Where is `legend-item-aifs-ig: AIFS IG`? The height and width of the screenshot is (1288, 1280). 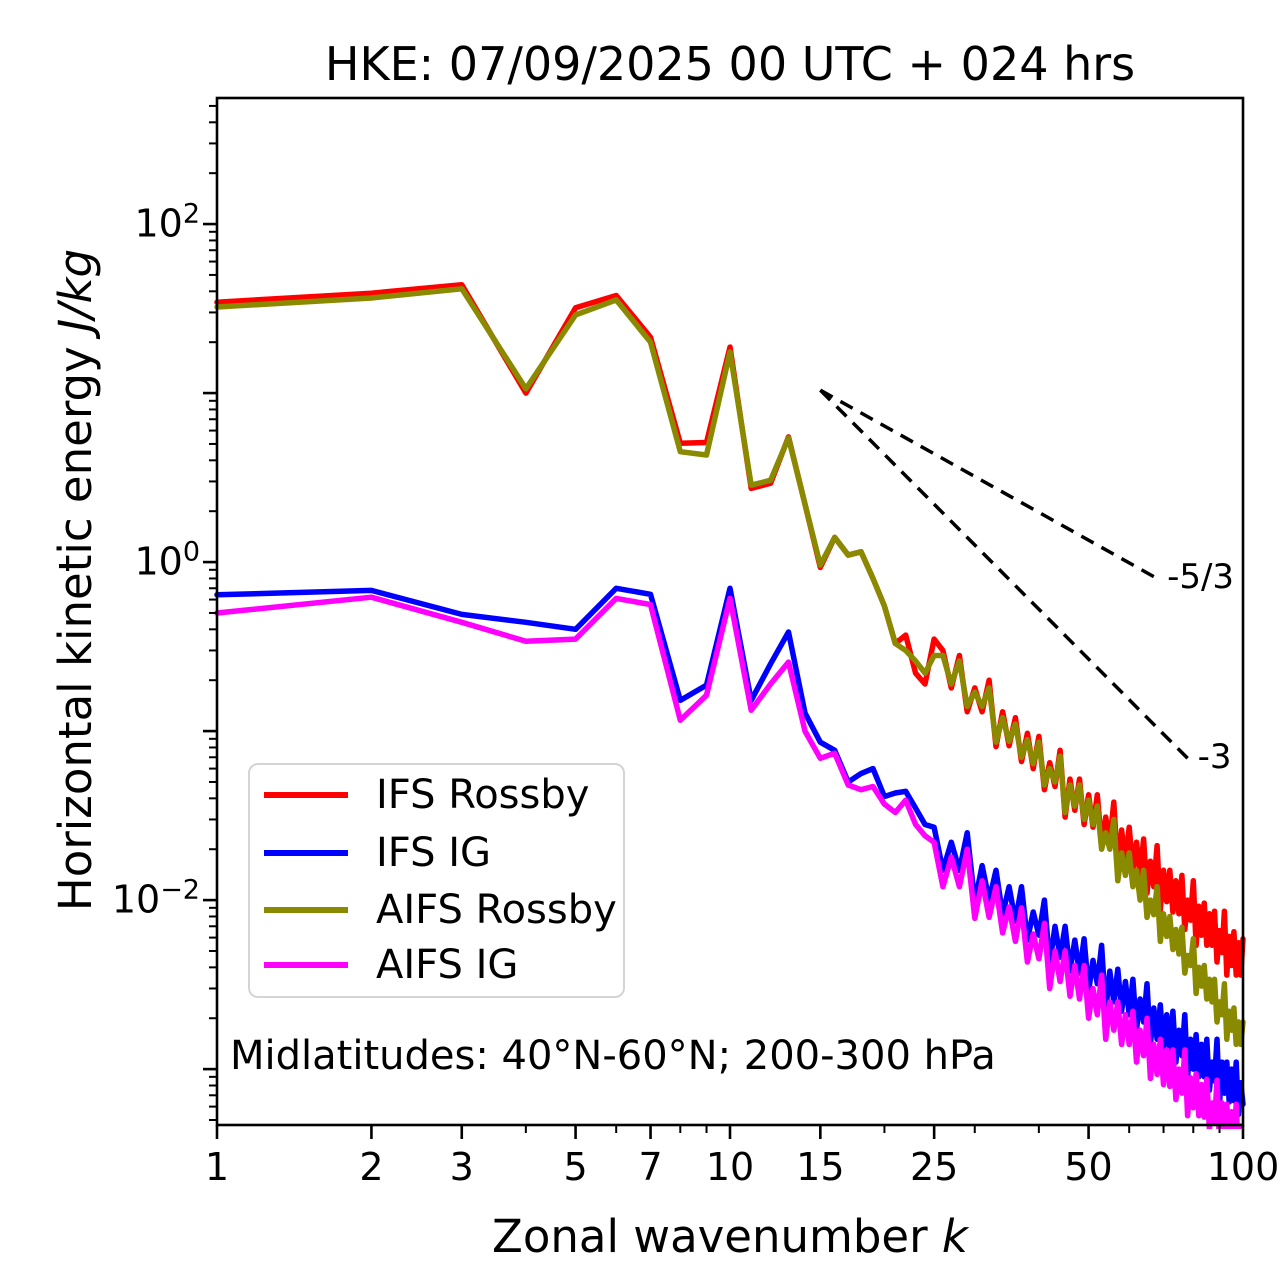
legend-item-aifs-ig: AIFS IG is located at coordinates (441, 965).